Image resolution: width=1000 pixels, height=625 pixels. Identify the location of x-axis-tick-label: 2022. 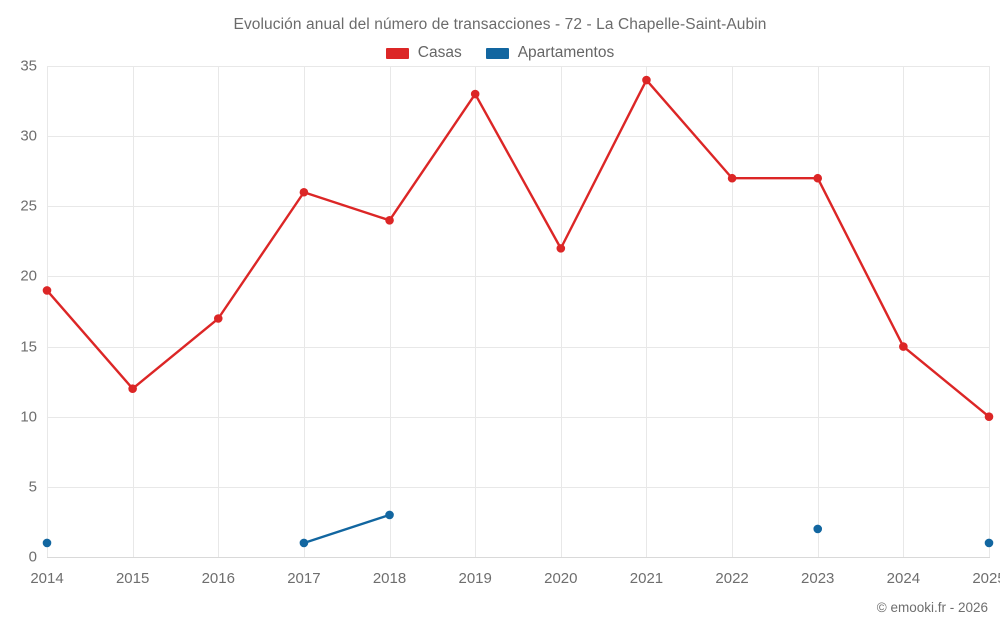
(732, 578).